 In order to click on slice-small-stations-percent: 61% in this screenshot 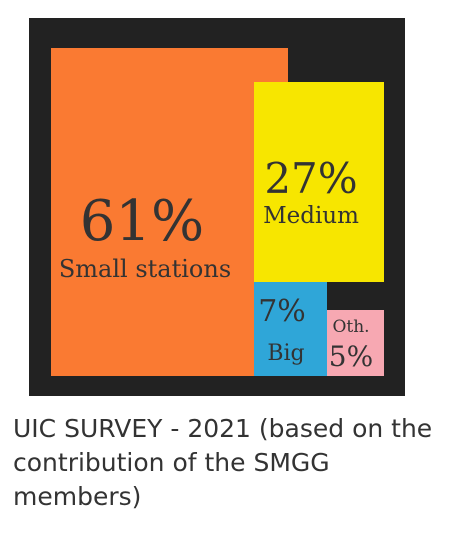, I will do `click(142, 221)`.